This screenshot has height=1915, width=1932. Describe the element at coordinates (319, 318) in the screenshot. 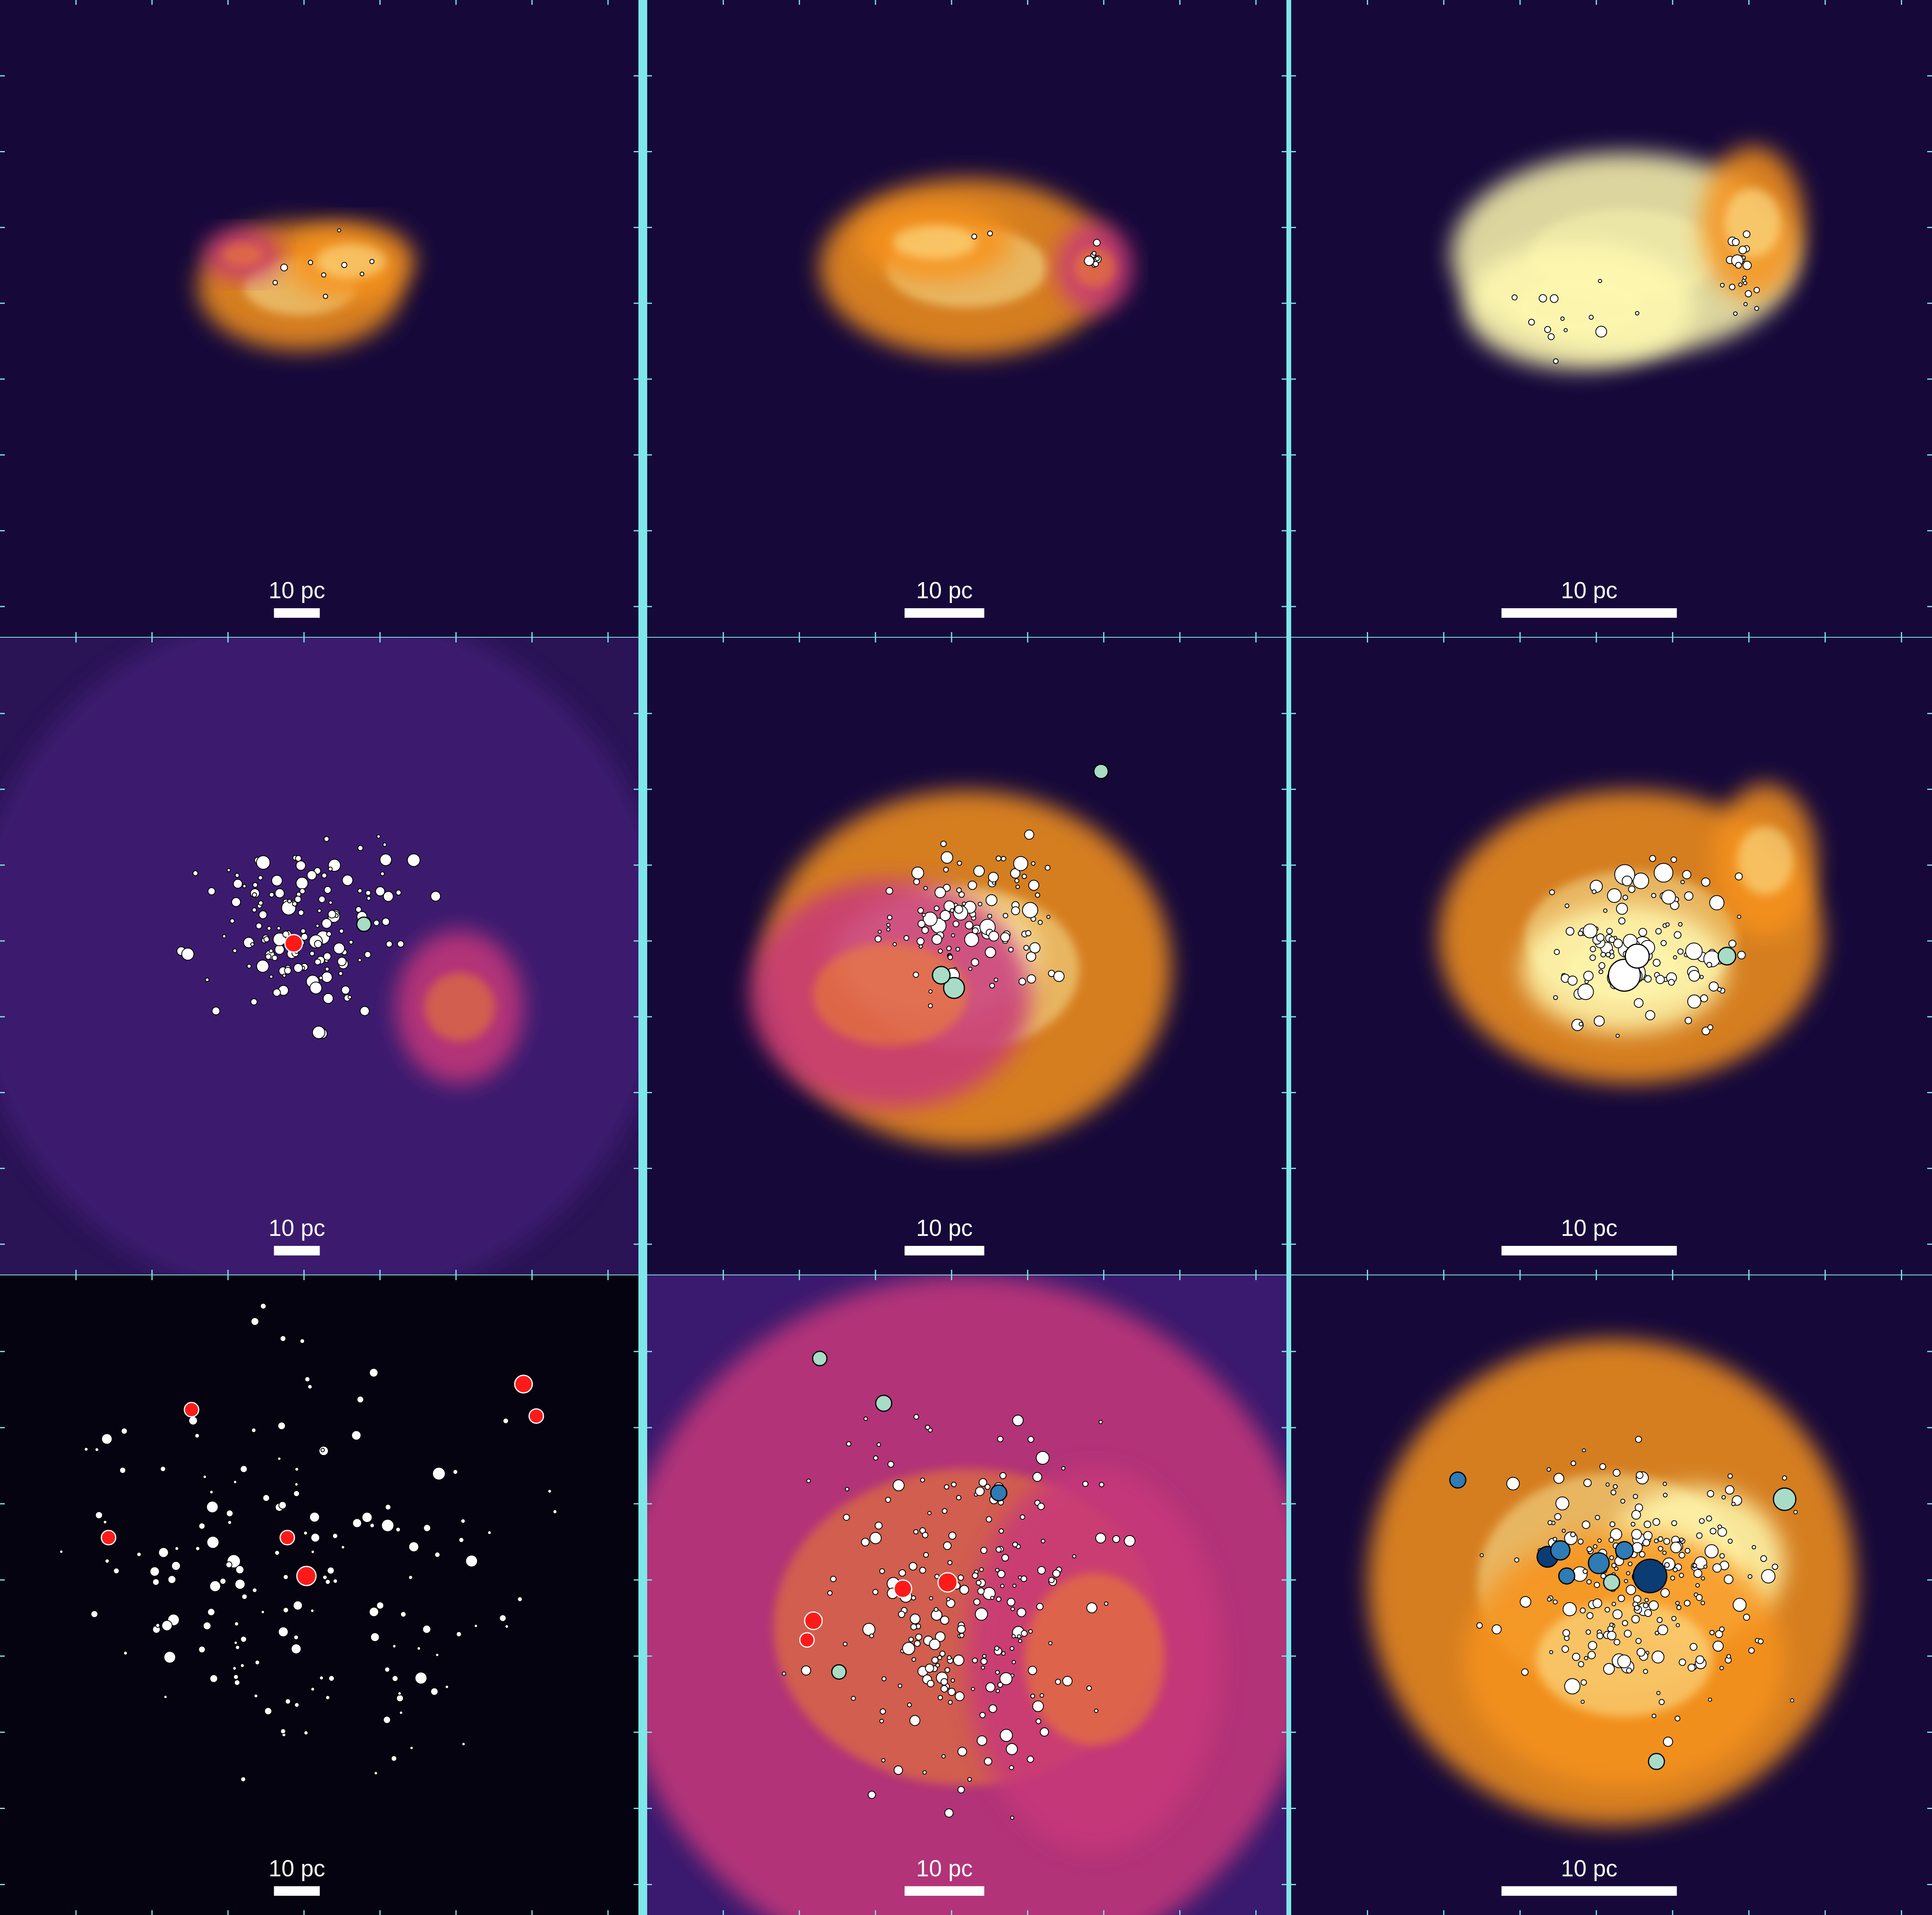

I see `panel-1: 10 pc` at that location.